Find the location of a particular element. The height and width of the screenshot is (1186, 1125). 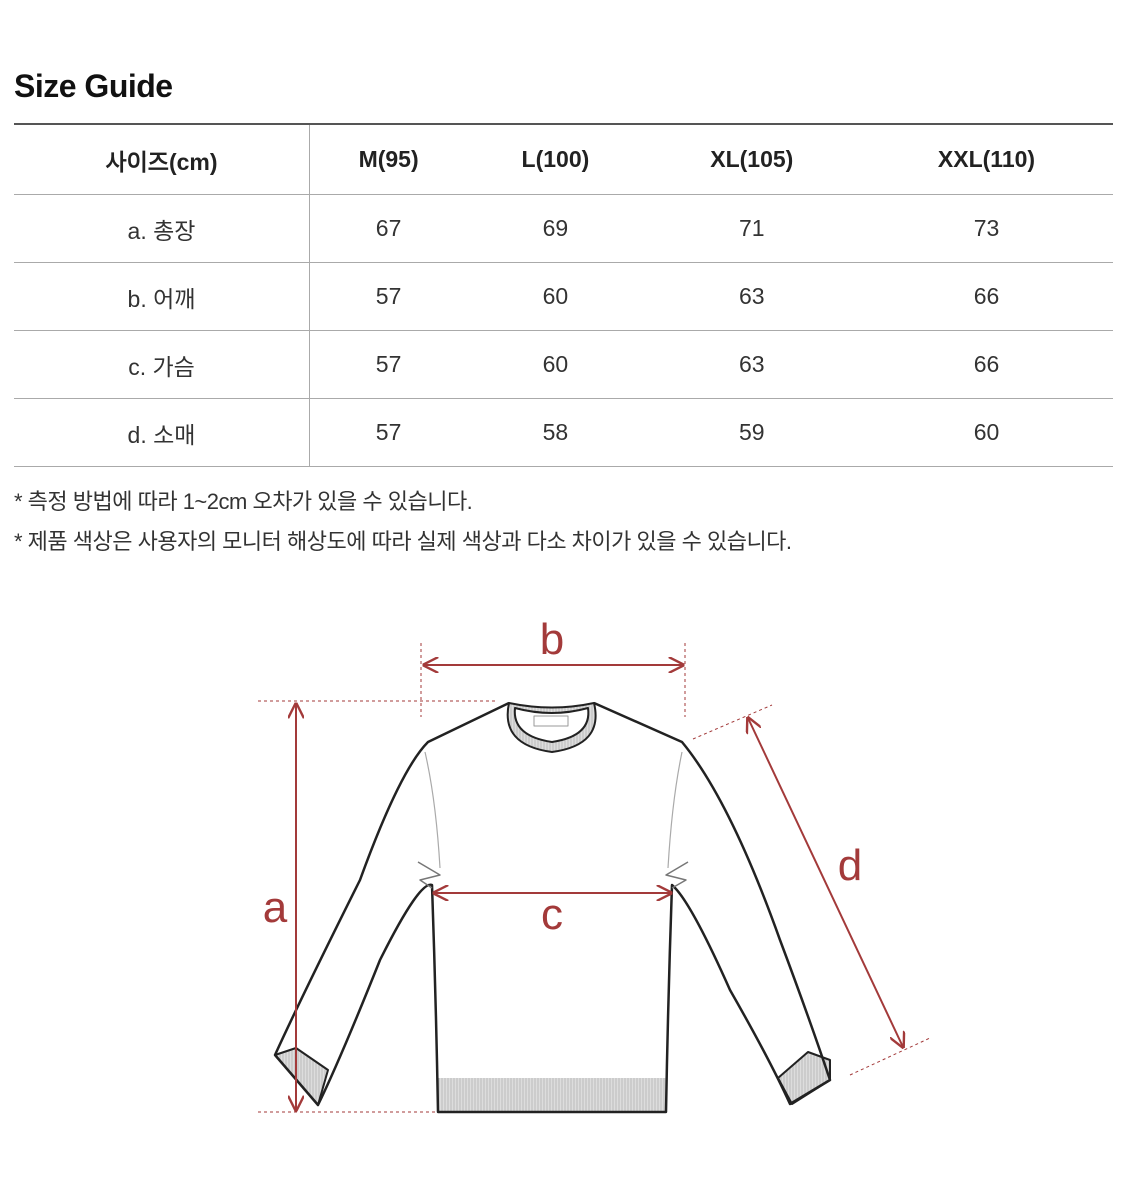

cell: 73 is located at coordinates (986, 228).